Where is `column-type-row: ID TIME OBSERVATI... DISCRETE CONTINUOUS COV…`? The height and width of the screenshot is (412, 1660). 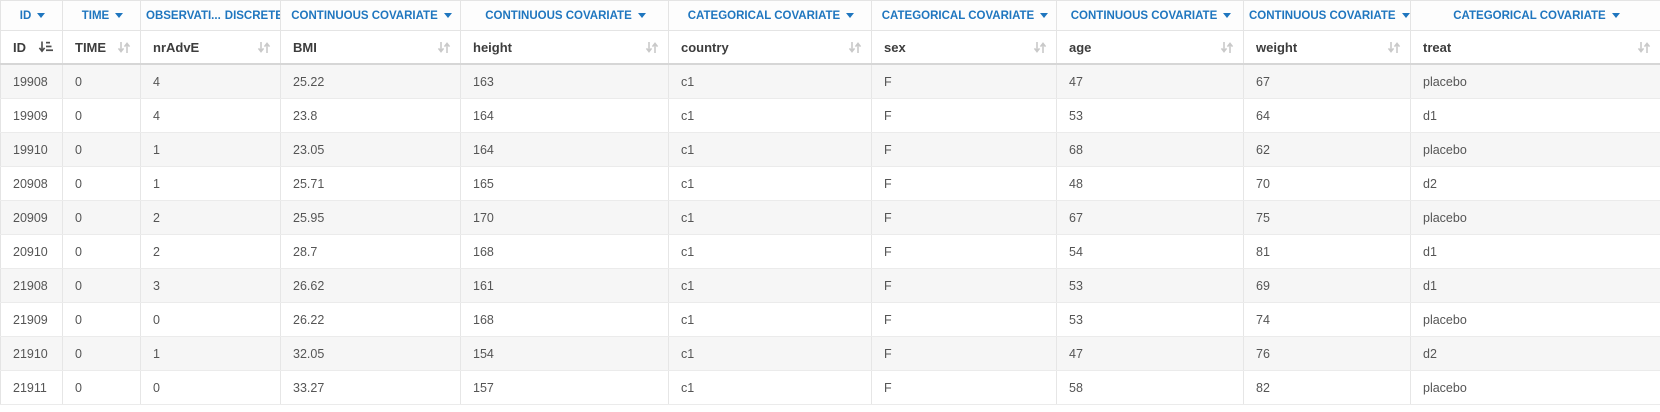 column-type-row: ID TIME OBSERVATI... DISCRETE CONTINUOUS COV… is located at coordinates (830, 15).